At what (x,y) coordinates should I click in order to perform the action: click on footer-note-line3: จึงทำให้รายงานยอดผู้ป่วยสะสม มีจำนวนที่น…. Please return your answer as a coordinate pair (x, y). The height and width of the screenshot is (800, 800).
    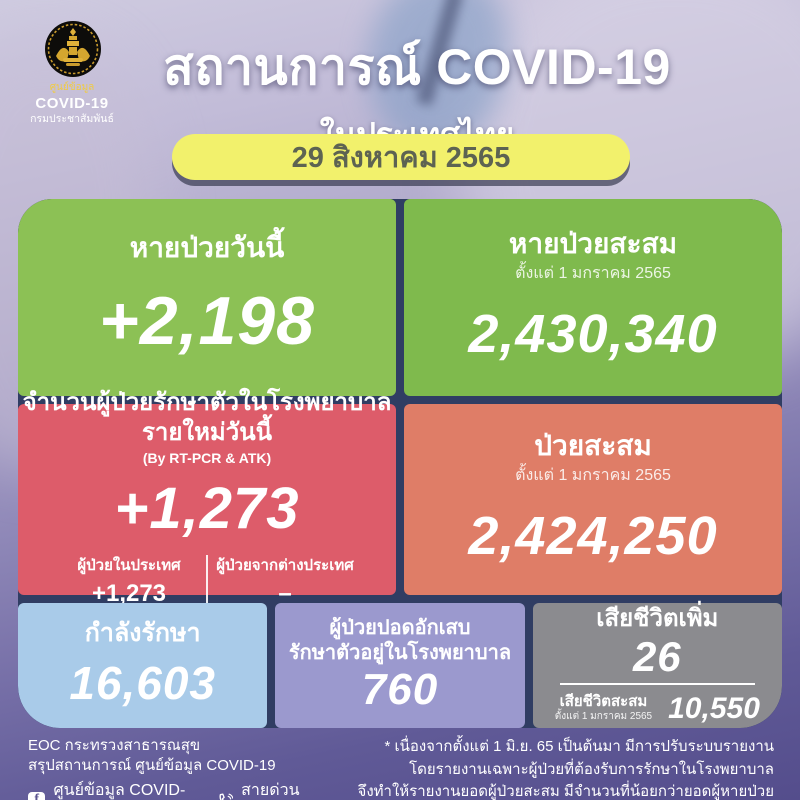
    Looking at the image, I should click on (565, 791).